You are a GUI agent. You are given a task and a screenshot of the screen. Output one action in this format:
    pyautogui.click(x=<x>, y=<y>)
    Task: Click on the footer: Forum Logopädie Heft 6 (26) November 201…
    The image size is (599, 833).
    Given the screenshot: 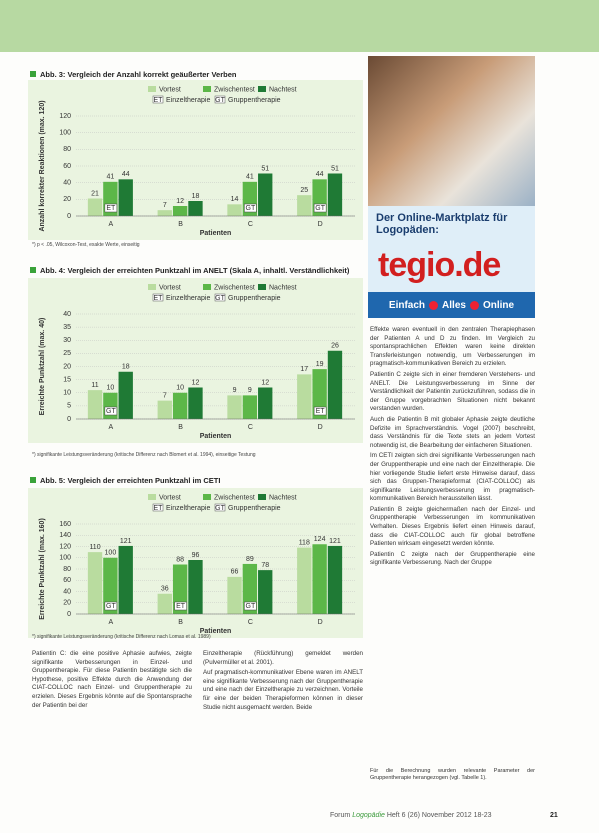 What is the action you would take?
    pyautogui.click(x=411, y=815)
    